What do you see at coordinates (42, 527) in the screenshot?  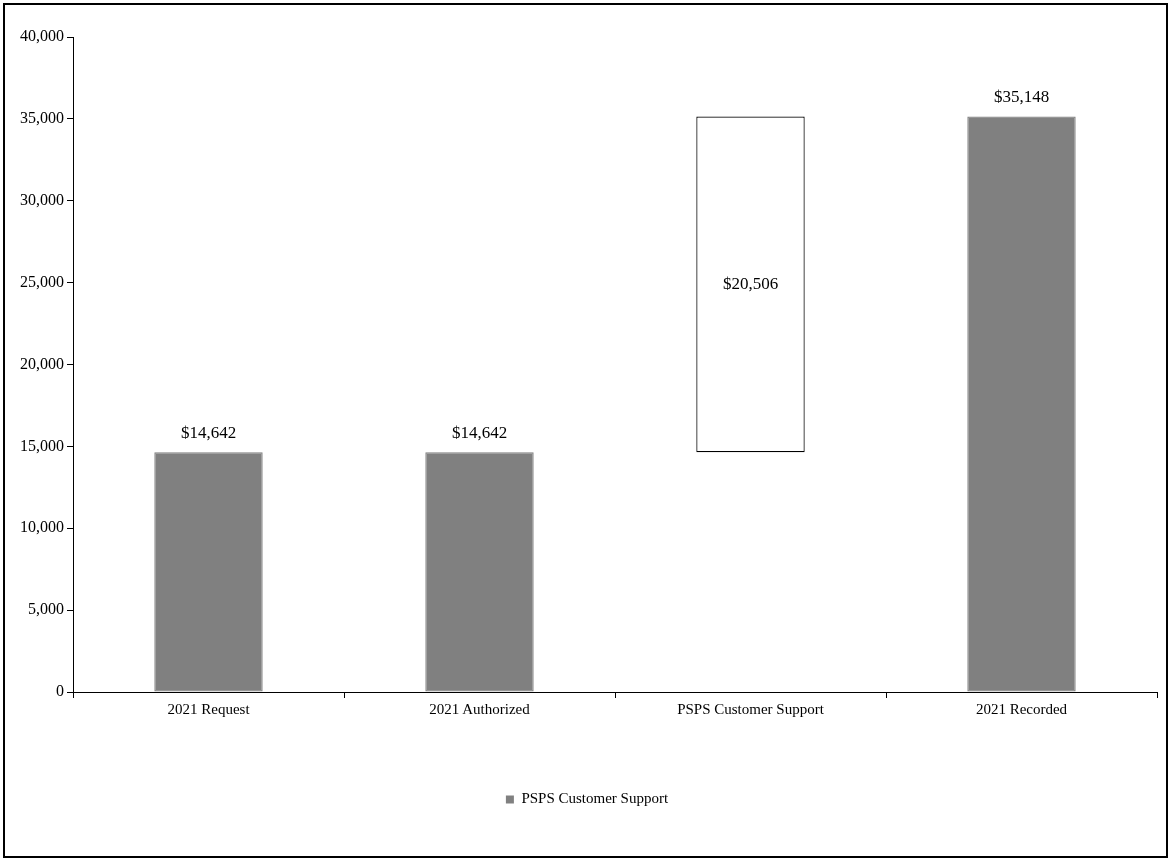 I see `y-tick-label: 10,000` at bounding box center [42, 527].